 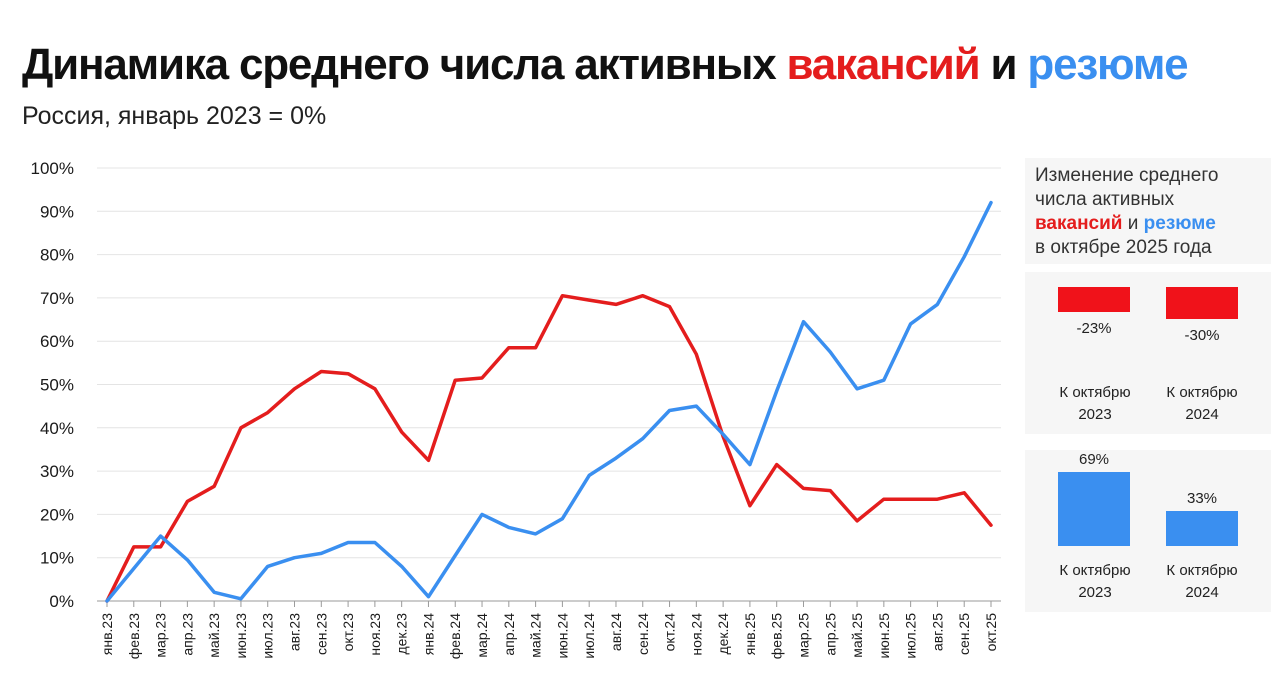 What do you see at coordinates (1095, 392) in the screenshot?
I see `vacancies-caption-2023-line1: К октябрю` at bounding box center [1095, 392].